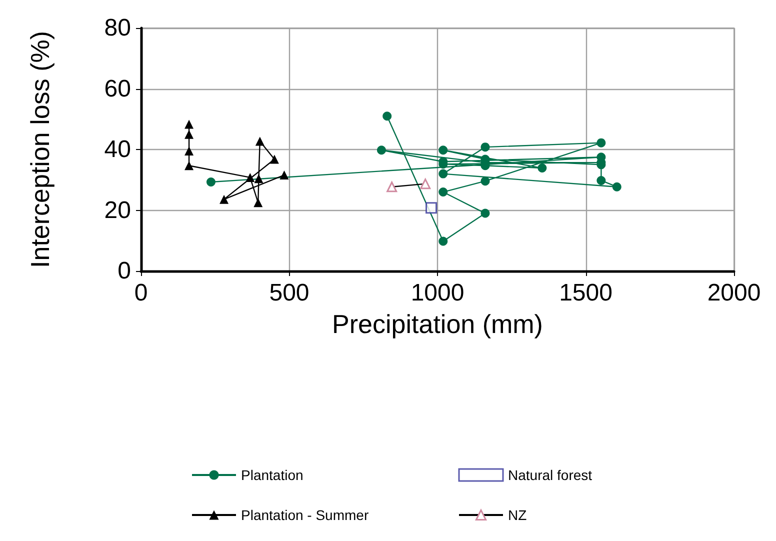 The image size is (776, 541). I want to click on x-tick-label: 1000, so click(437, 293).